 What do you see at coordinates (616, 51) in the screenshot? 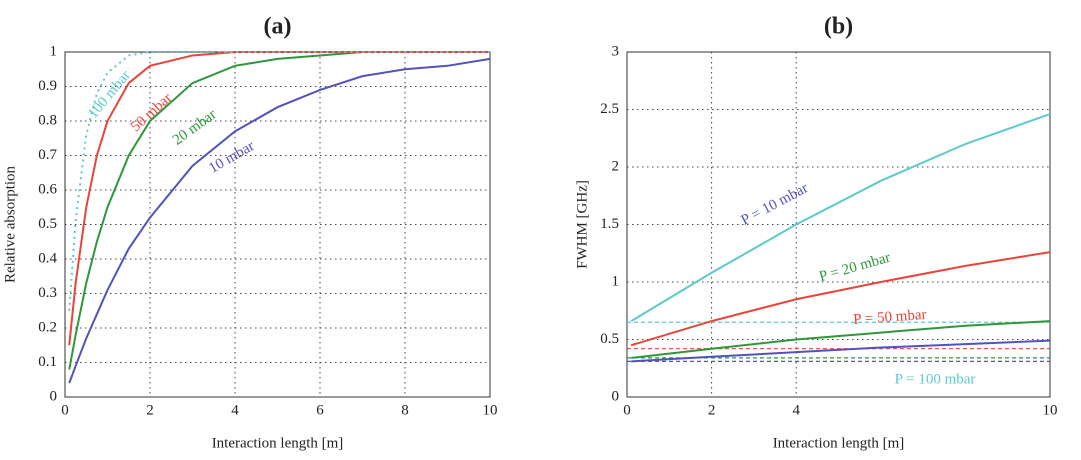
I see `y-tick-label: 3` at bounding box center [616, 51].